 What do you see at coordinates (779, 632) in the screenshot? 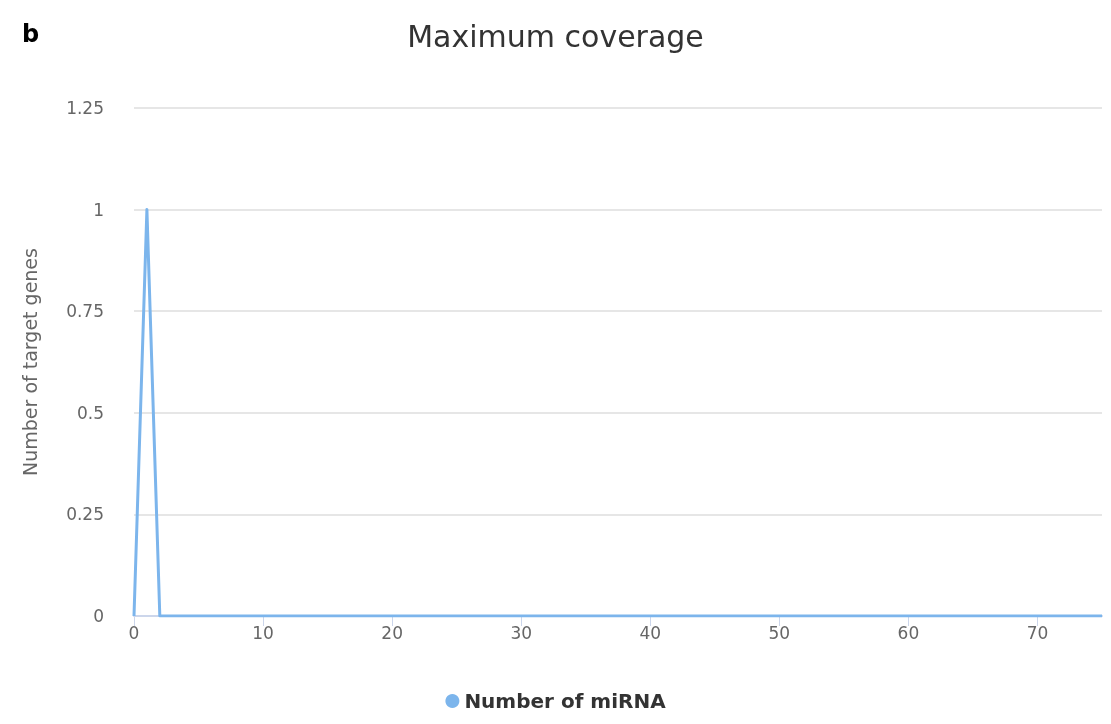
I see `x-tick-label: 50` at bounding box center [779, 632].